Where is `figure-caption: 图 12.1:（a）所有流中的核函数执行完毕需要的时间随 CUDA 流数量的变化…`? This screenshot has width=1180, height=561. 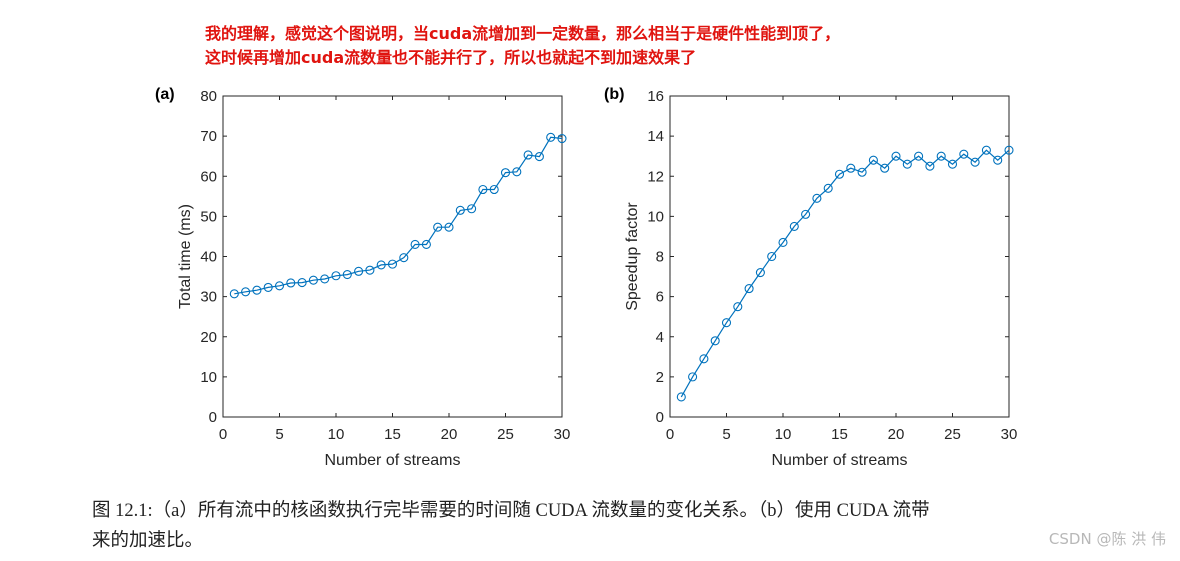 figure-caption: 图 12.1:（a）所有流中的核函数执行完毕需要的时间随 CUDA 流数量的变化… is located at coordinates (511, 526).